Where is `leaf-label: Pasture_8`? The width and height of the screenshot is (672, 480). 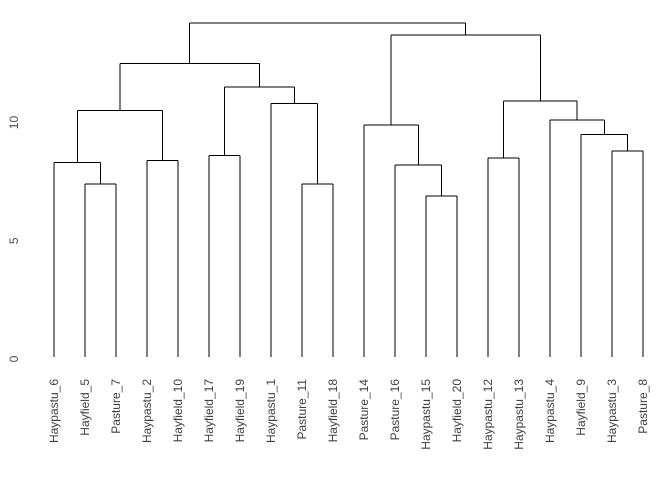 leaf-label: Pasture_8 is located at coordinates (643, 406).